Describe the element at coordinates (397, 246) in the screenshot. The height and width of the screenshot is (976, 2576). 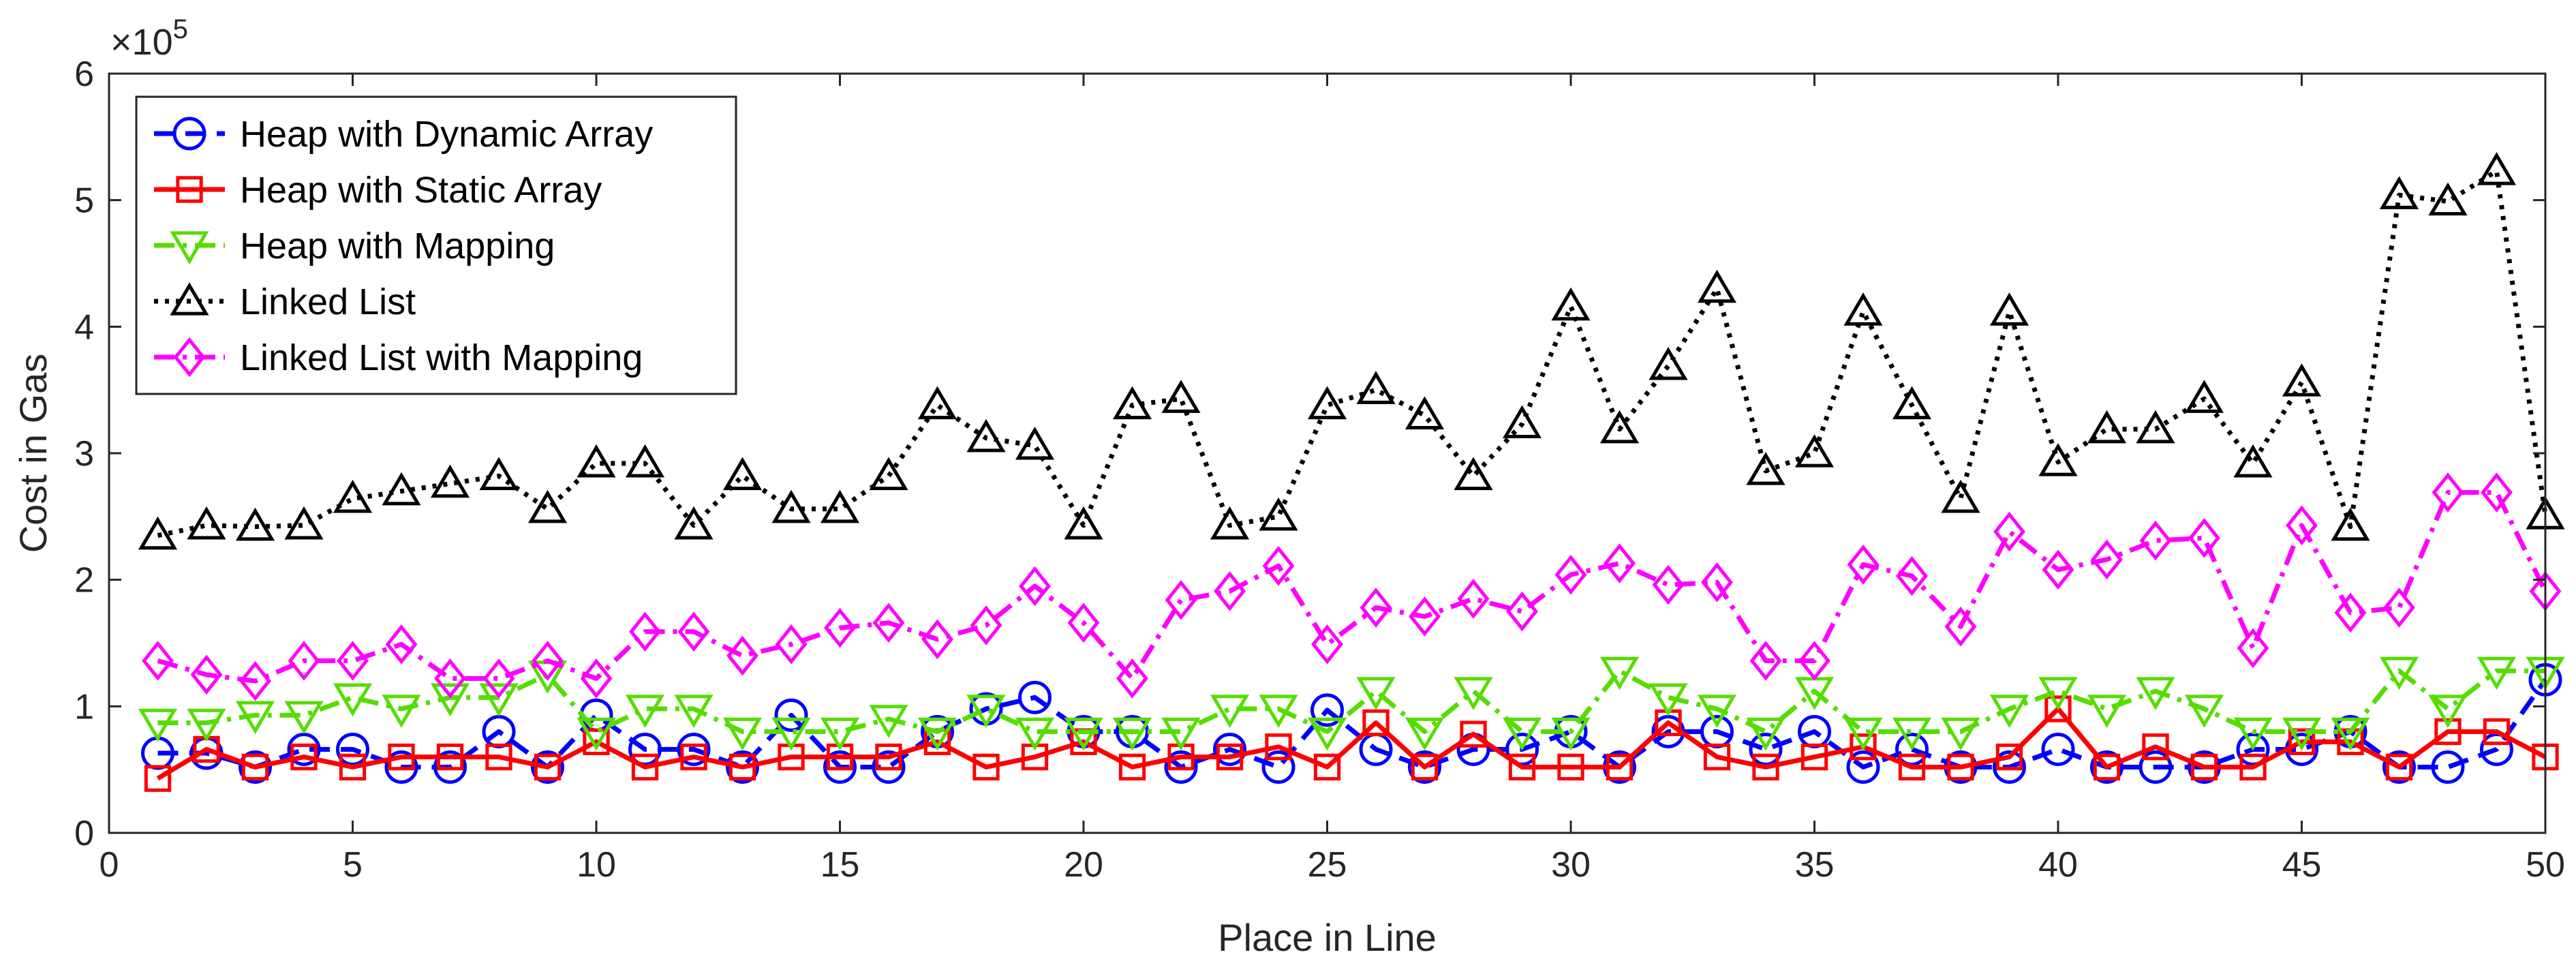
I see `legend-label: Heap with Mapping` at that location.